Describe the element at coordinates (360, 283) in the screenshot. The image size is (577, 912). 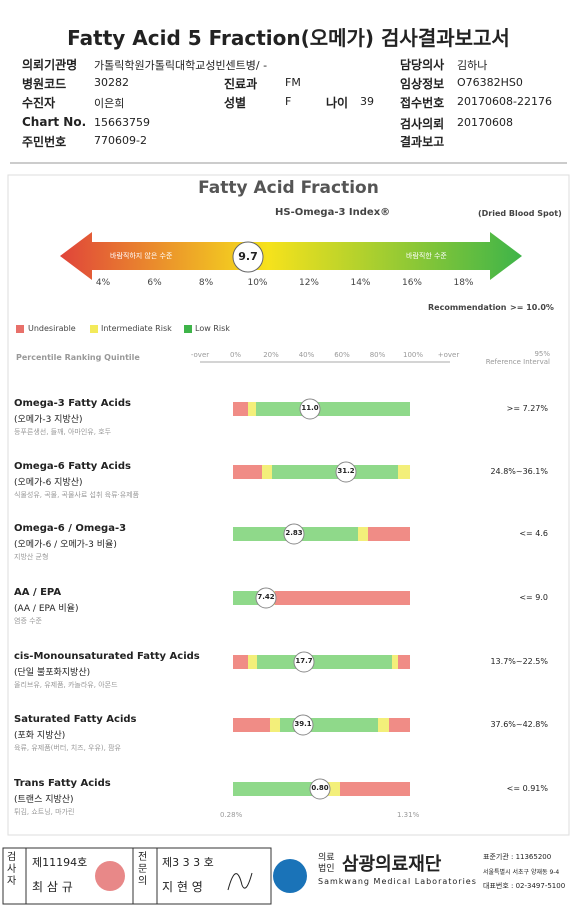
I see `index-tick: 14%` at that location.